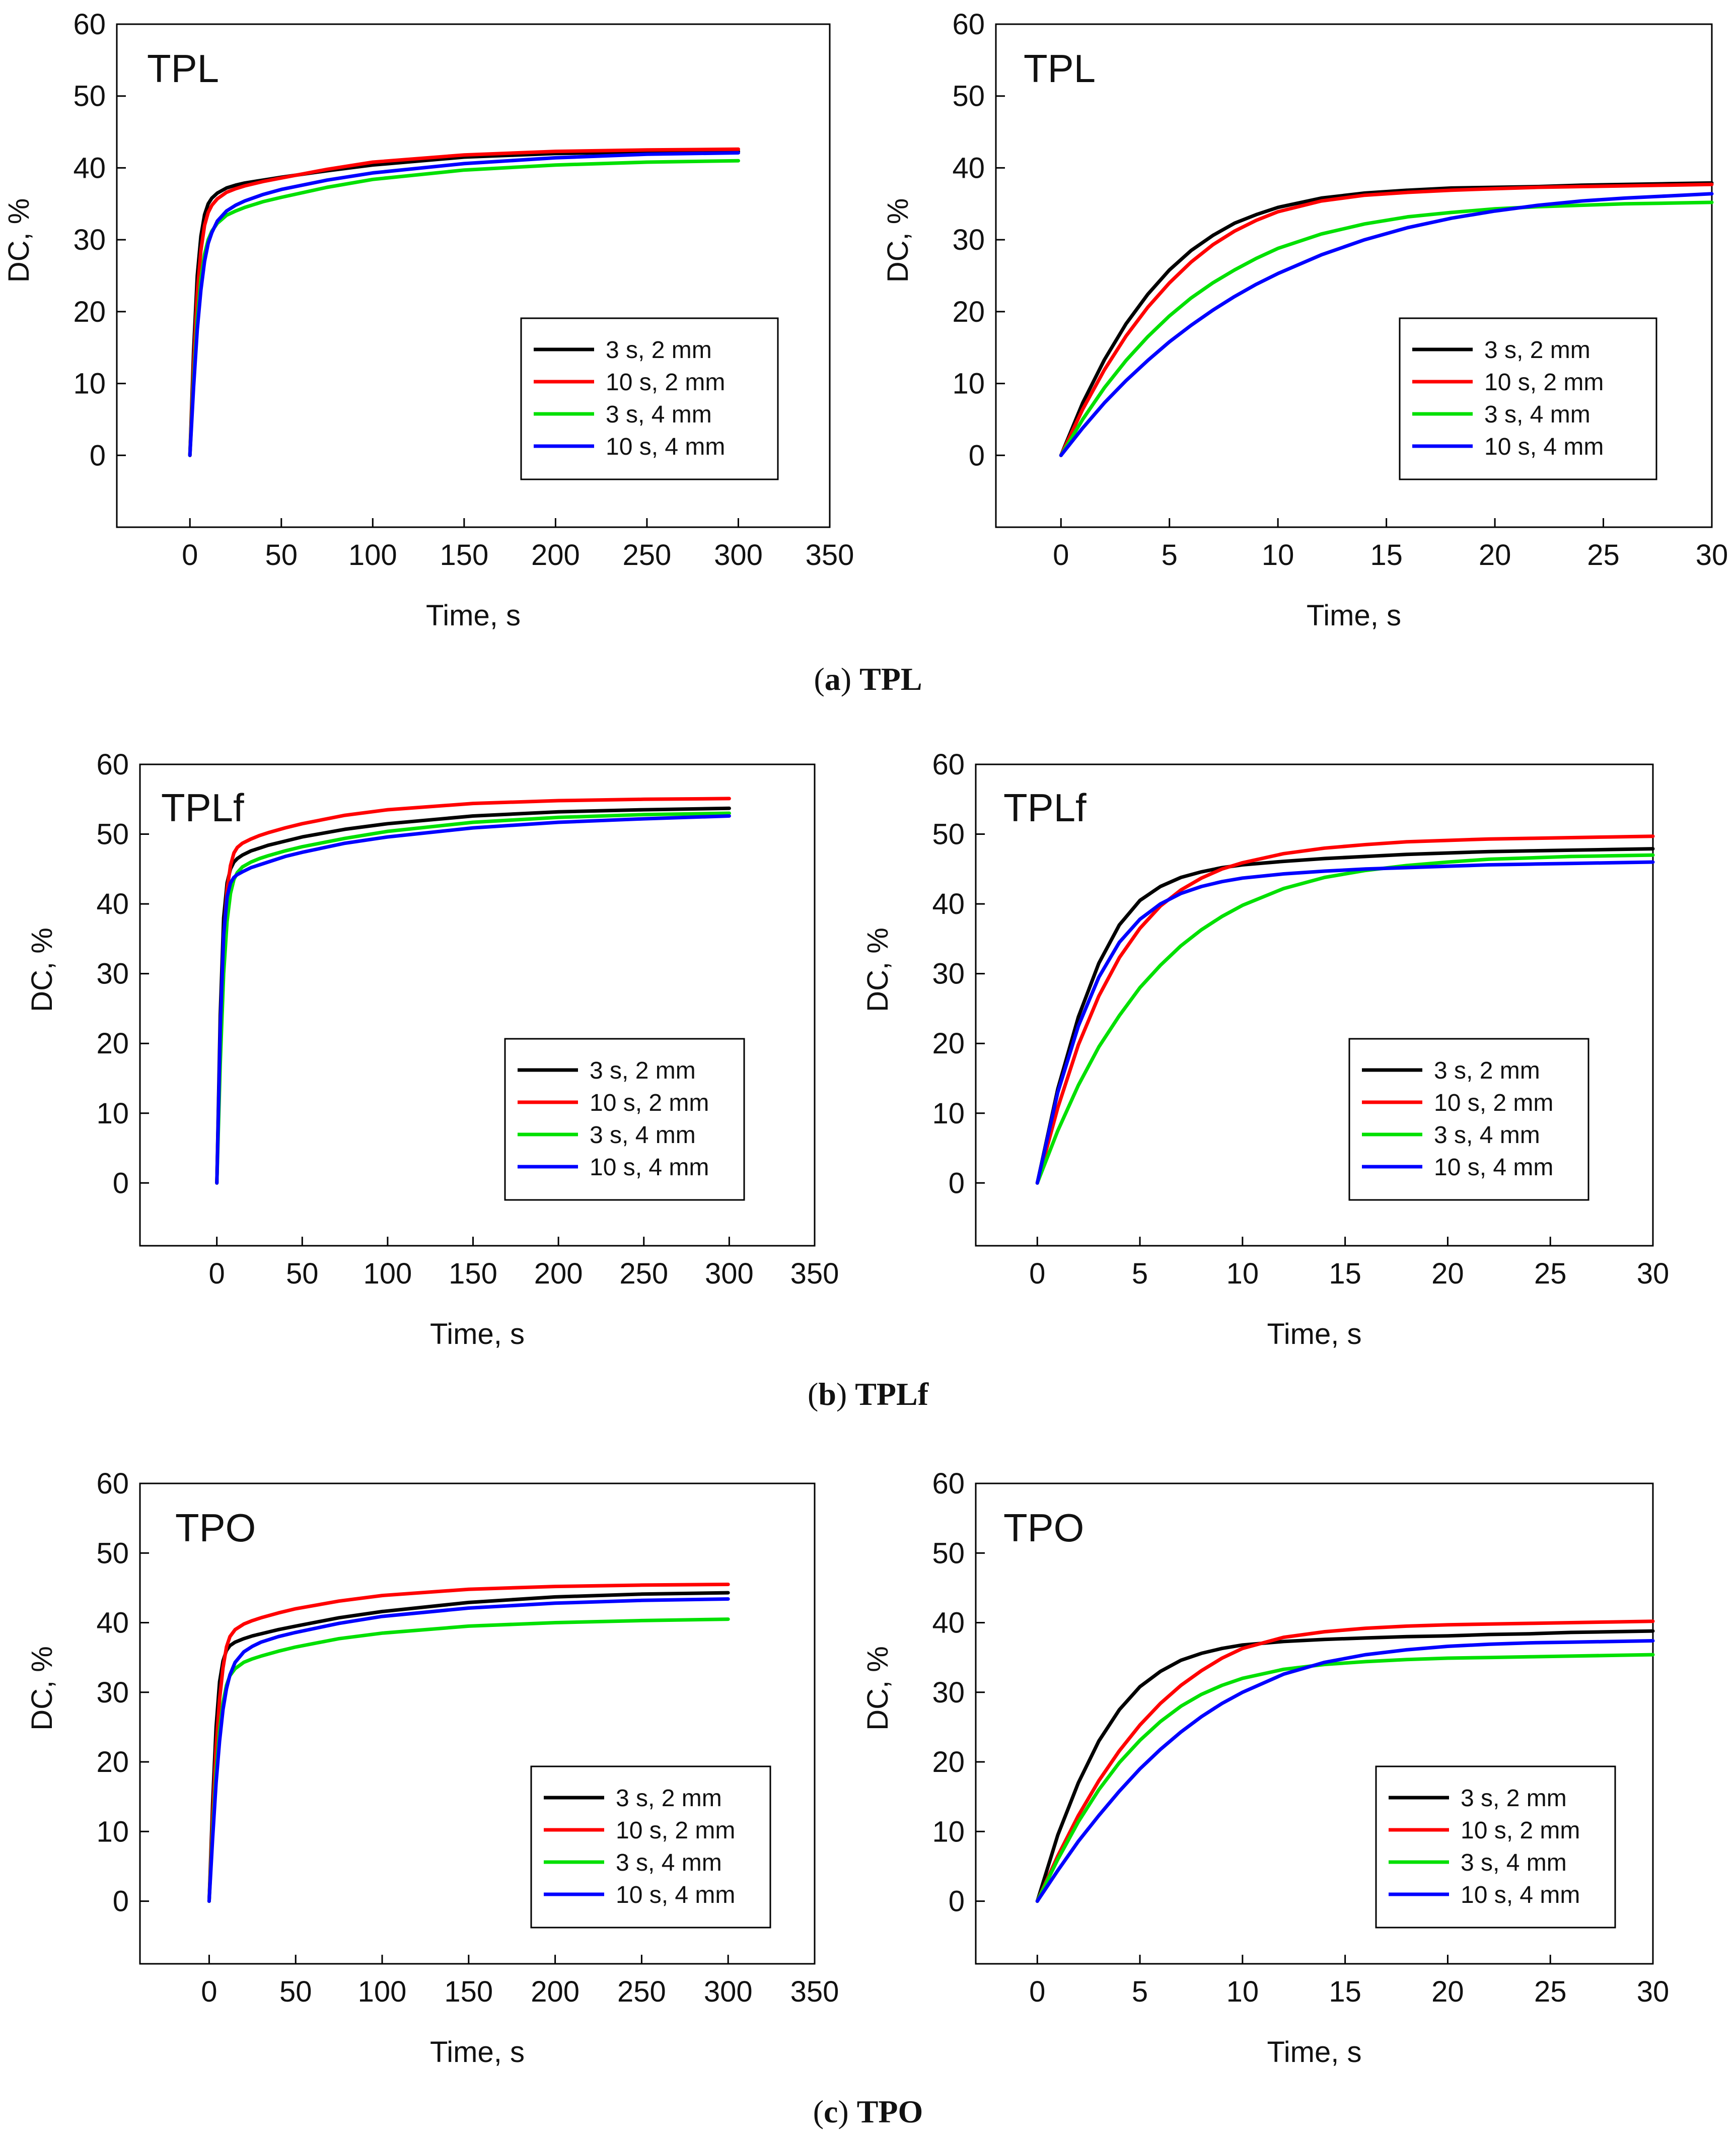 The width and height of the screenshot is (1736, 2134). Describe the element at coordinates (559, 1273) in the screenshot. I see `x-tick-label: 200` at that location.